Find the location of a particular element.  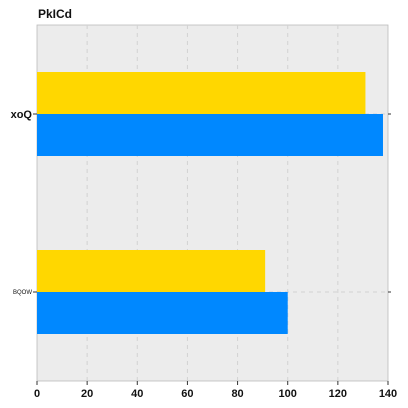

x-tick-label: 100 is located at coordinates (288, 394).